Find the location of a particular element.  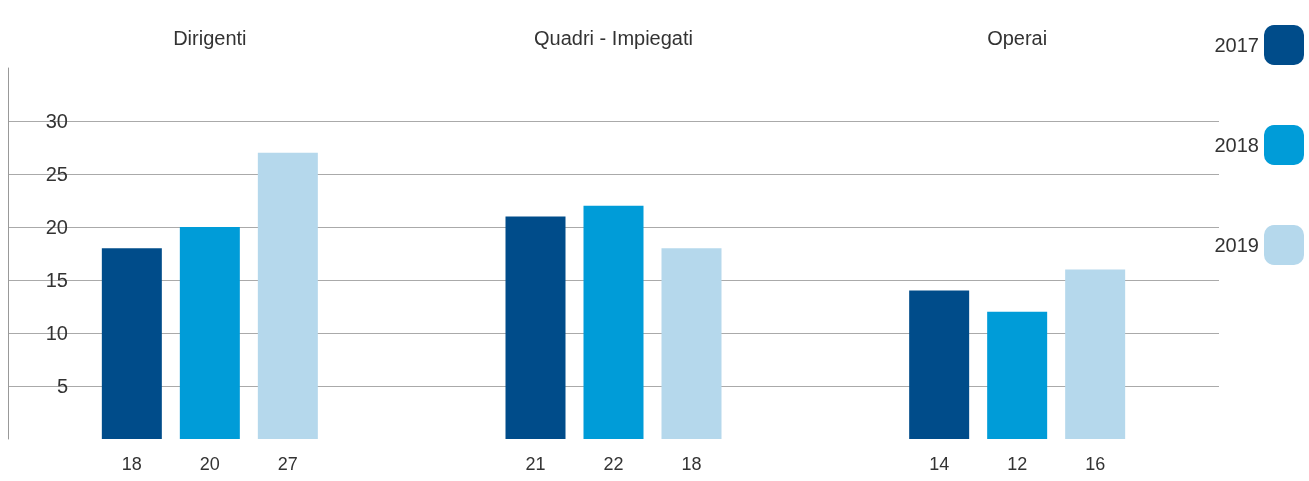

legend-label: 2019 is located at coordinates (1236, 245).